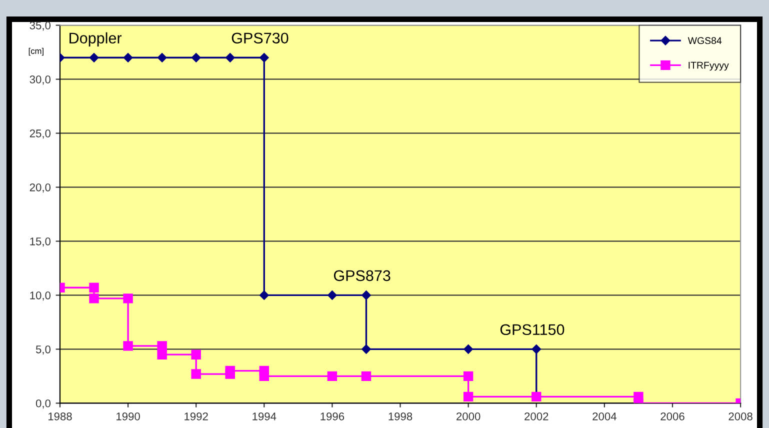 The width and height of the screenshot is (769, 428). Describe the element at coordinates (400, 416) in the screenshot. I see `x-tick-label: 1998` at that location.